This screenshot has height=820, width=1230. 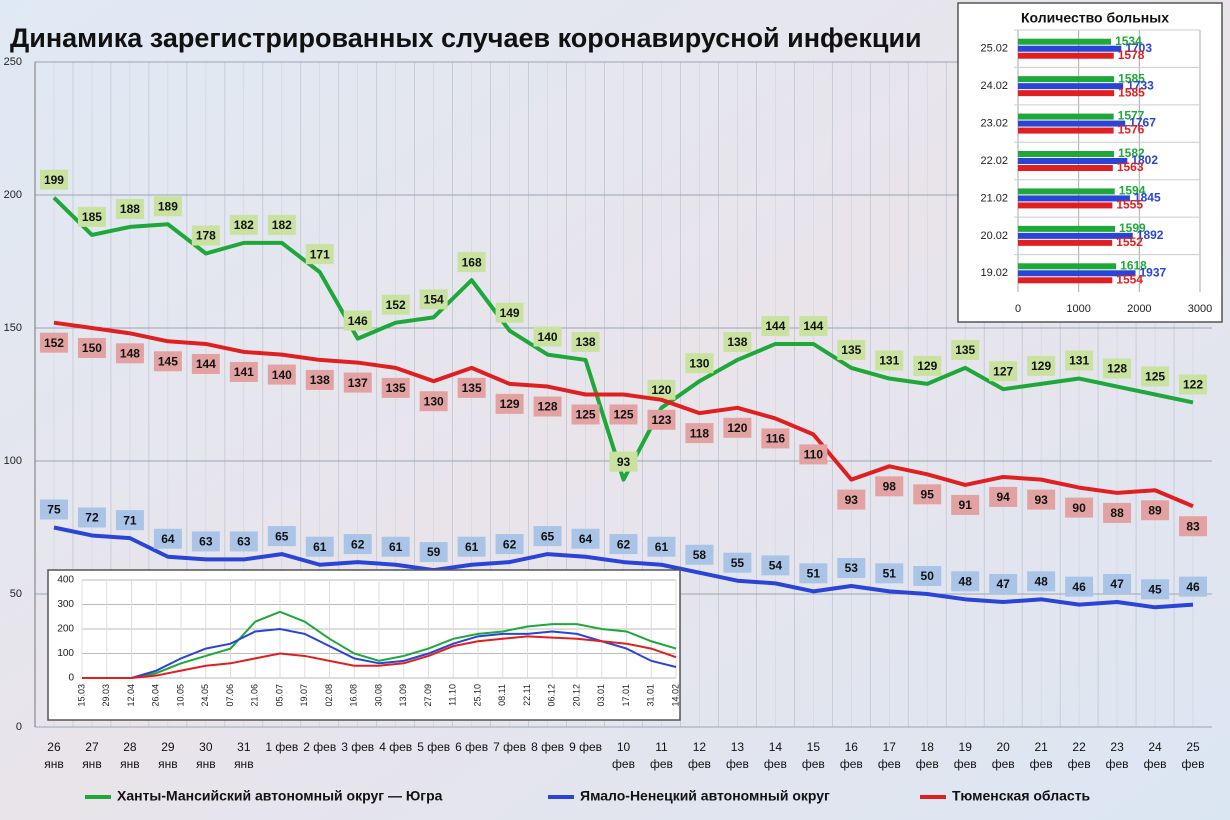 I want to click on data-label: 1767, so click(x=1142, y=123).